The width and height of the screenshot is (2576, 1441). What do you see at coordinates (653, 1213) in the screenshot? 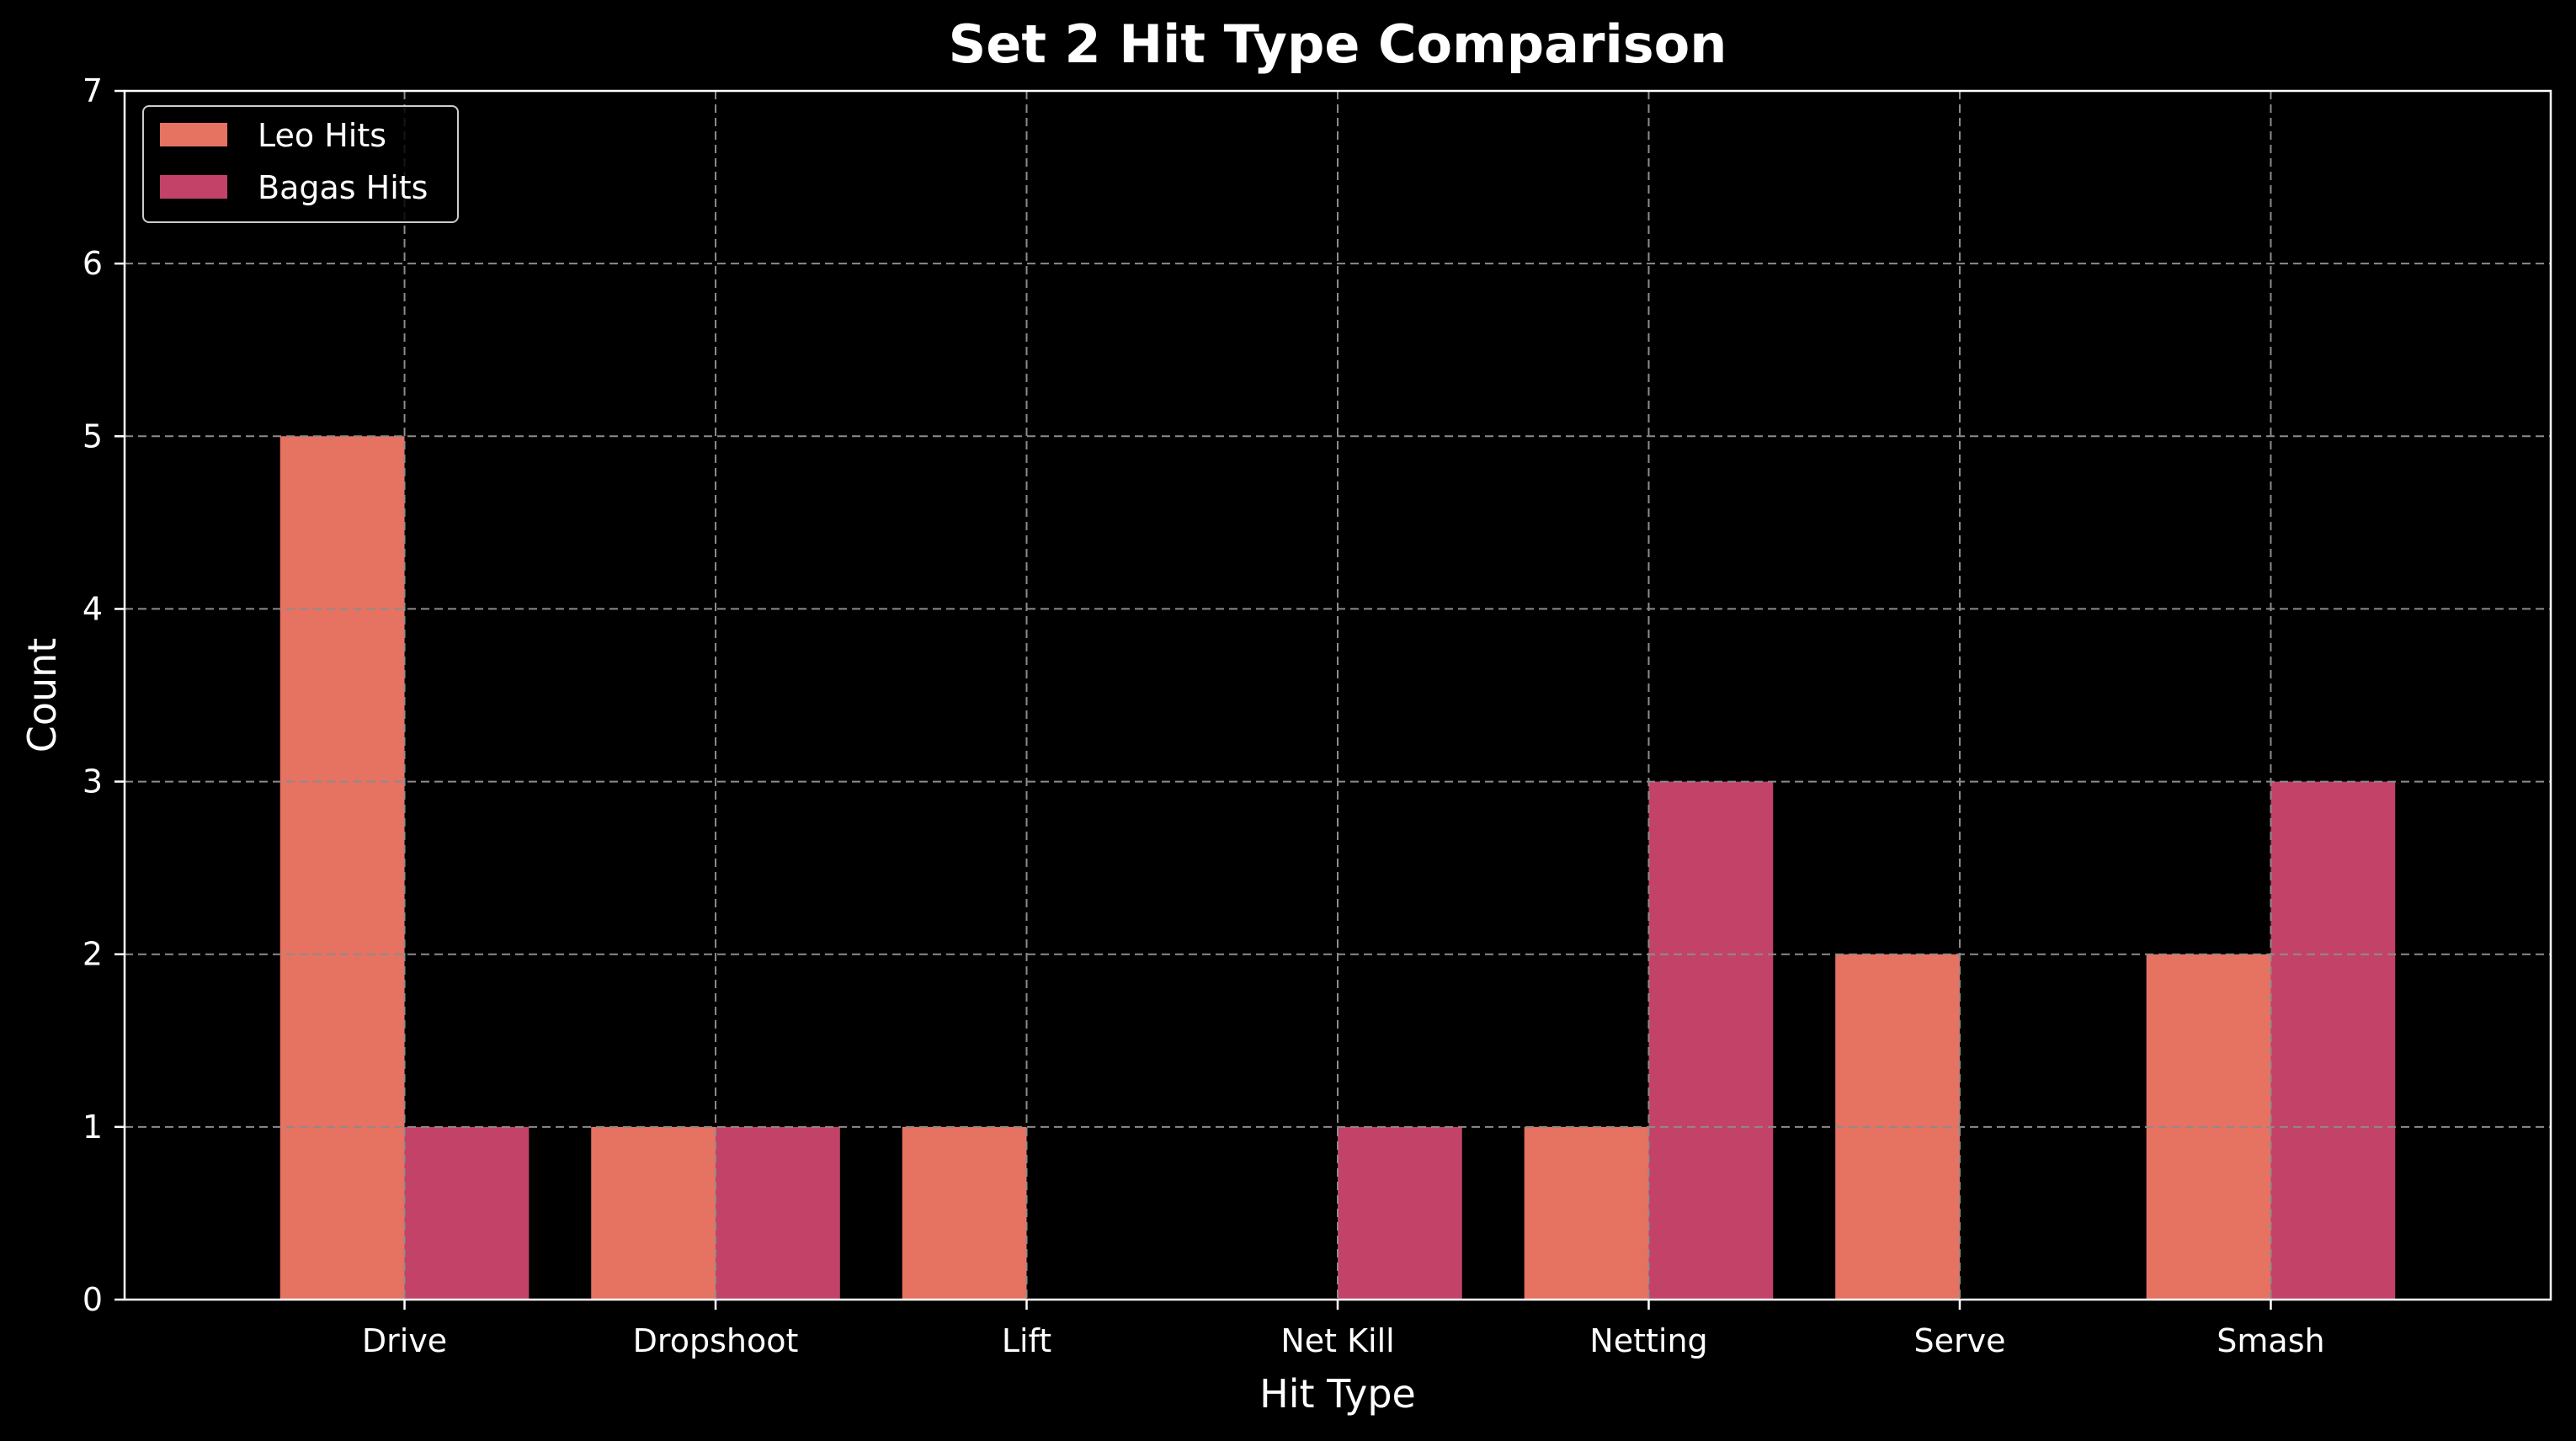
I see `bar-leo-hits-dropshoot` at bounding box center [653, 1213].